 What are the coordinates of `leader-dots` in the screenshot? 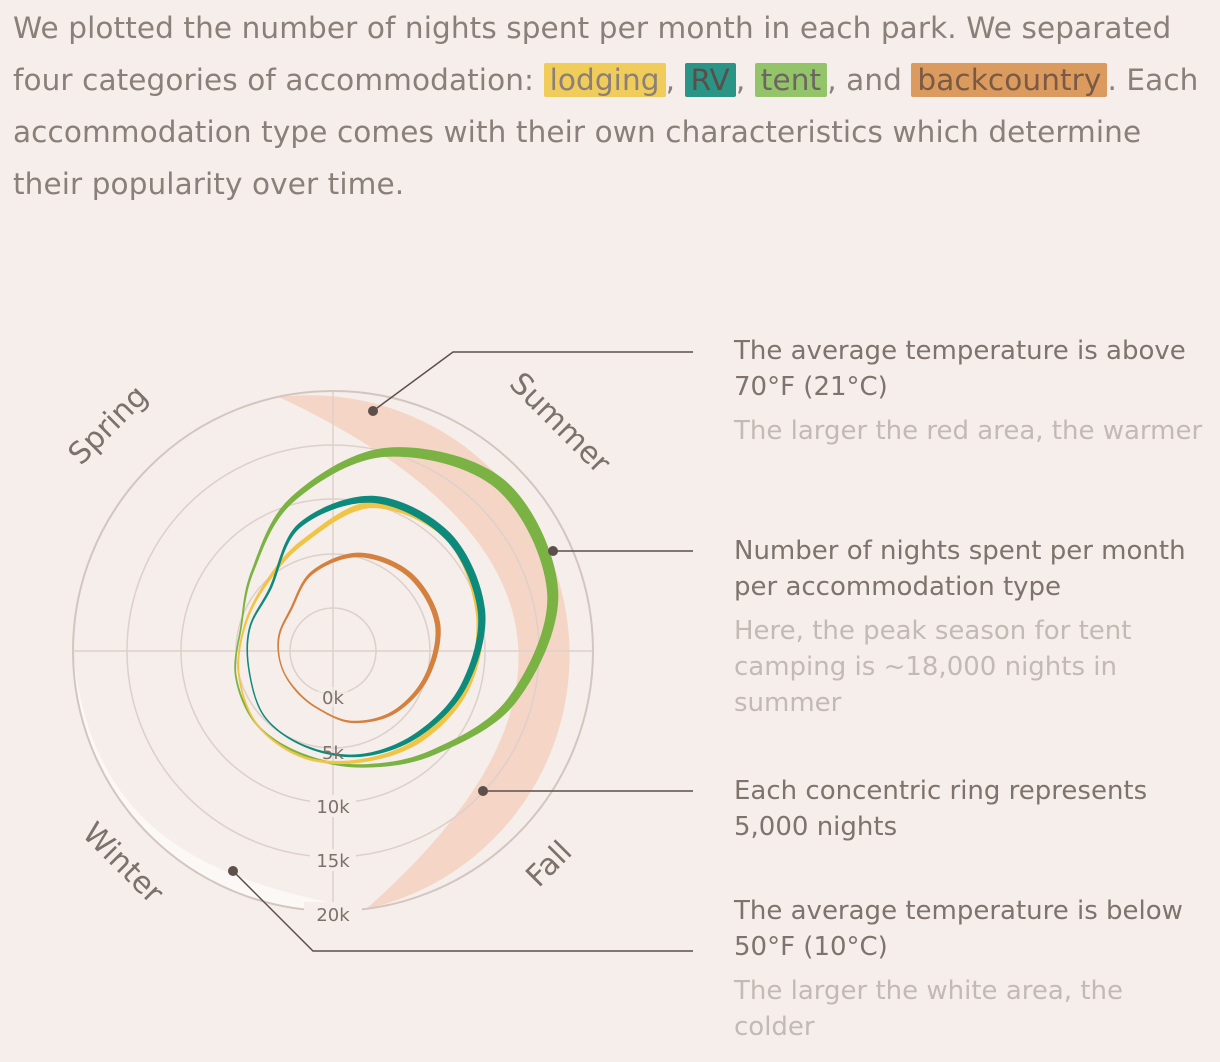 It's located at (393, 641).